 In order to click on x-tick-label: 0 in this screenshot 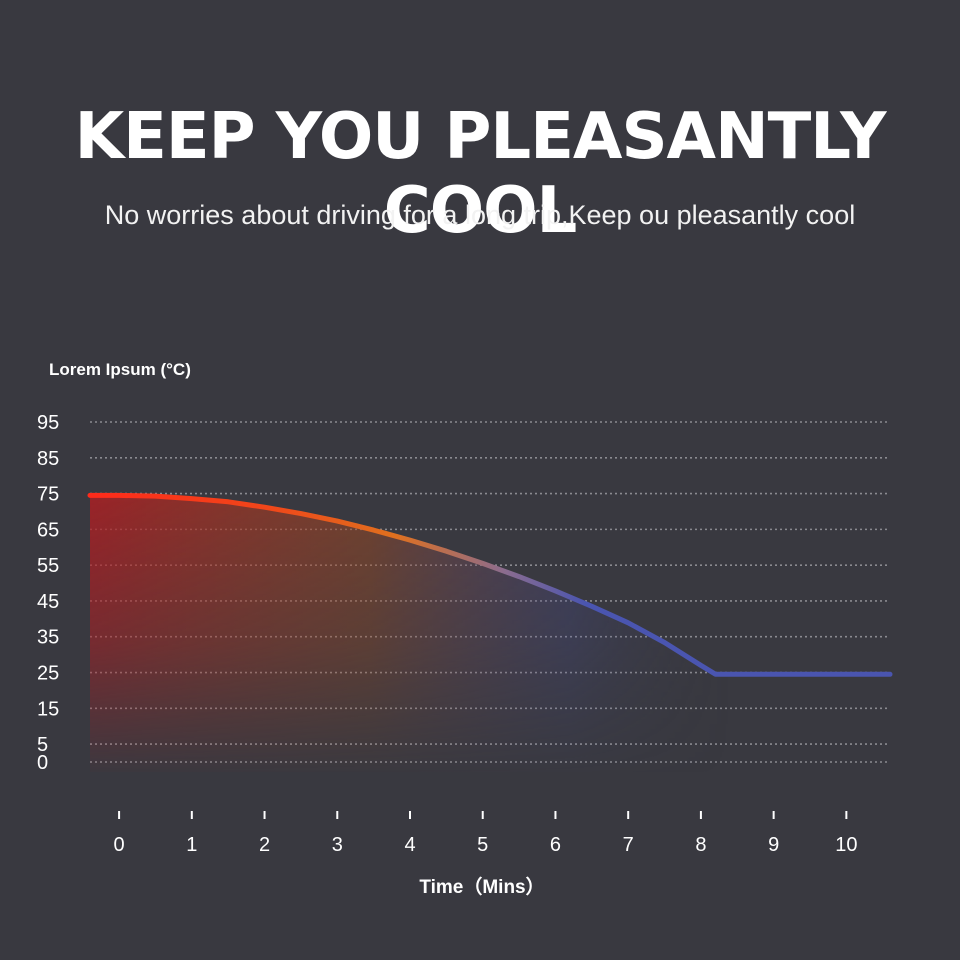, I will do `click(119, 845)`.